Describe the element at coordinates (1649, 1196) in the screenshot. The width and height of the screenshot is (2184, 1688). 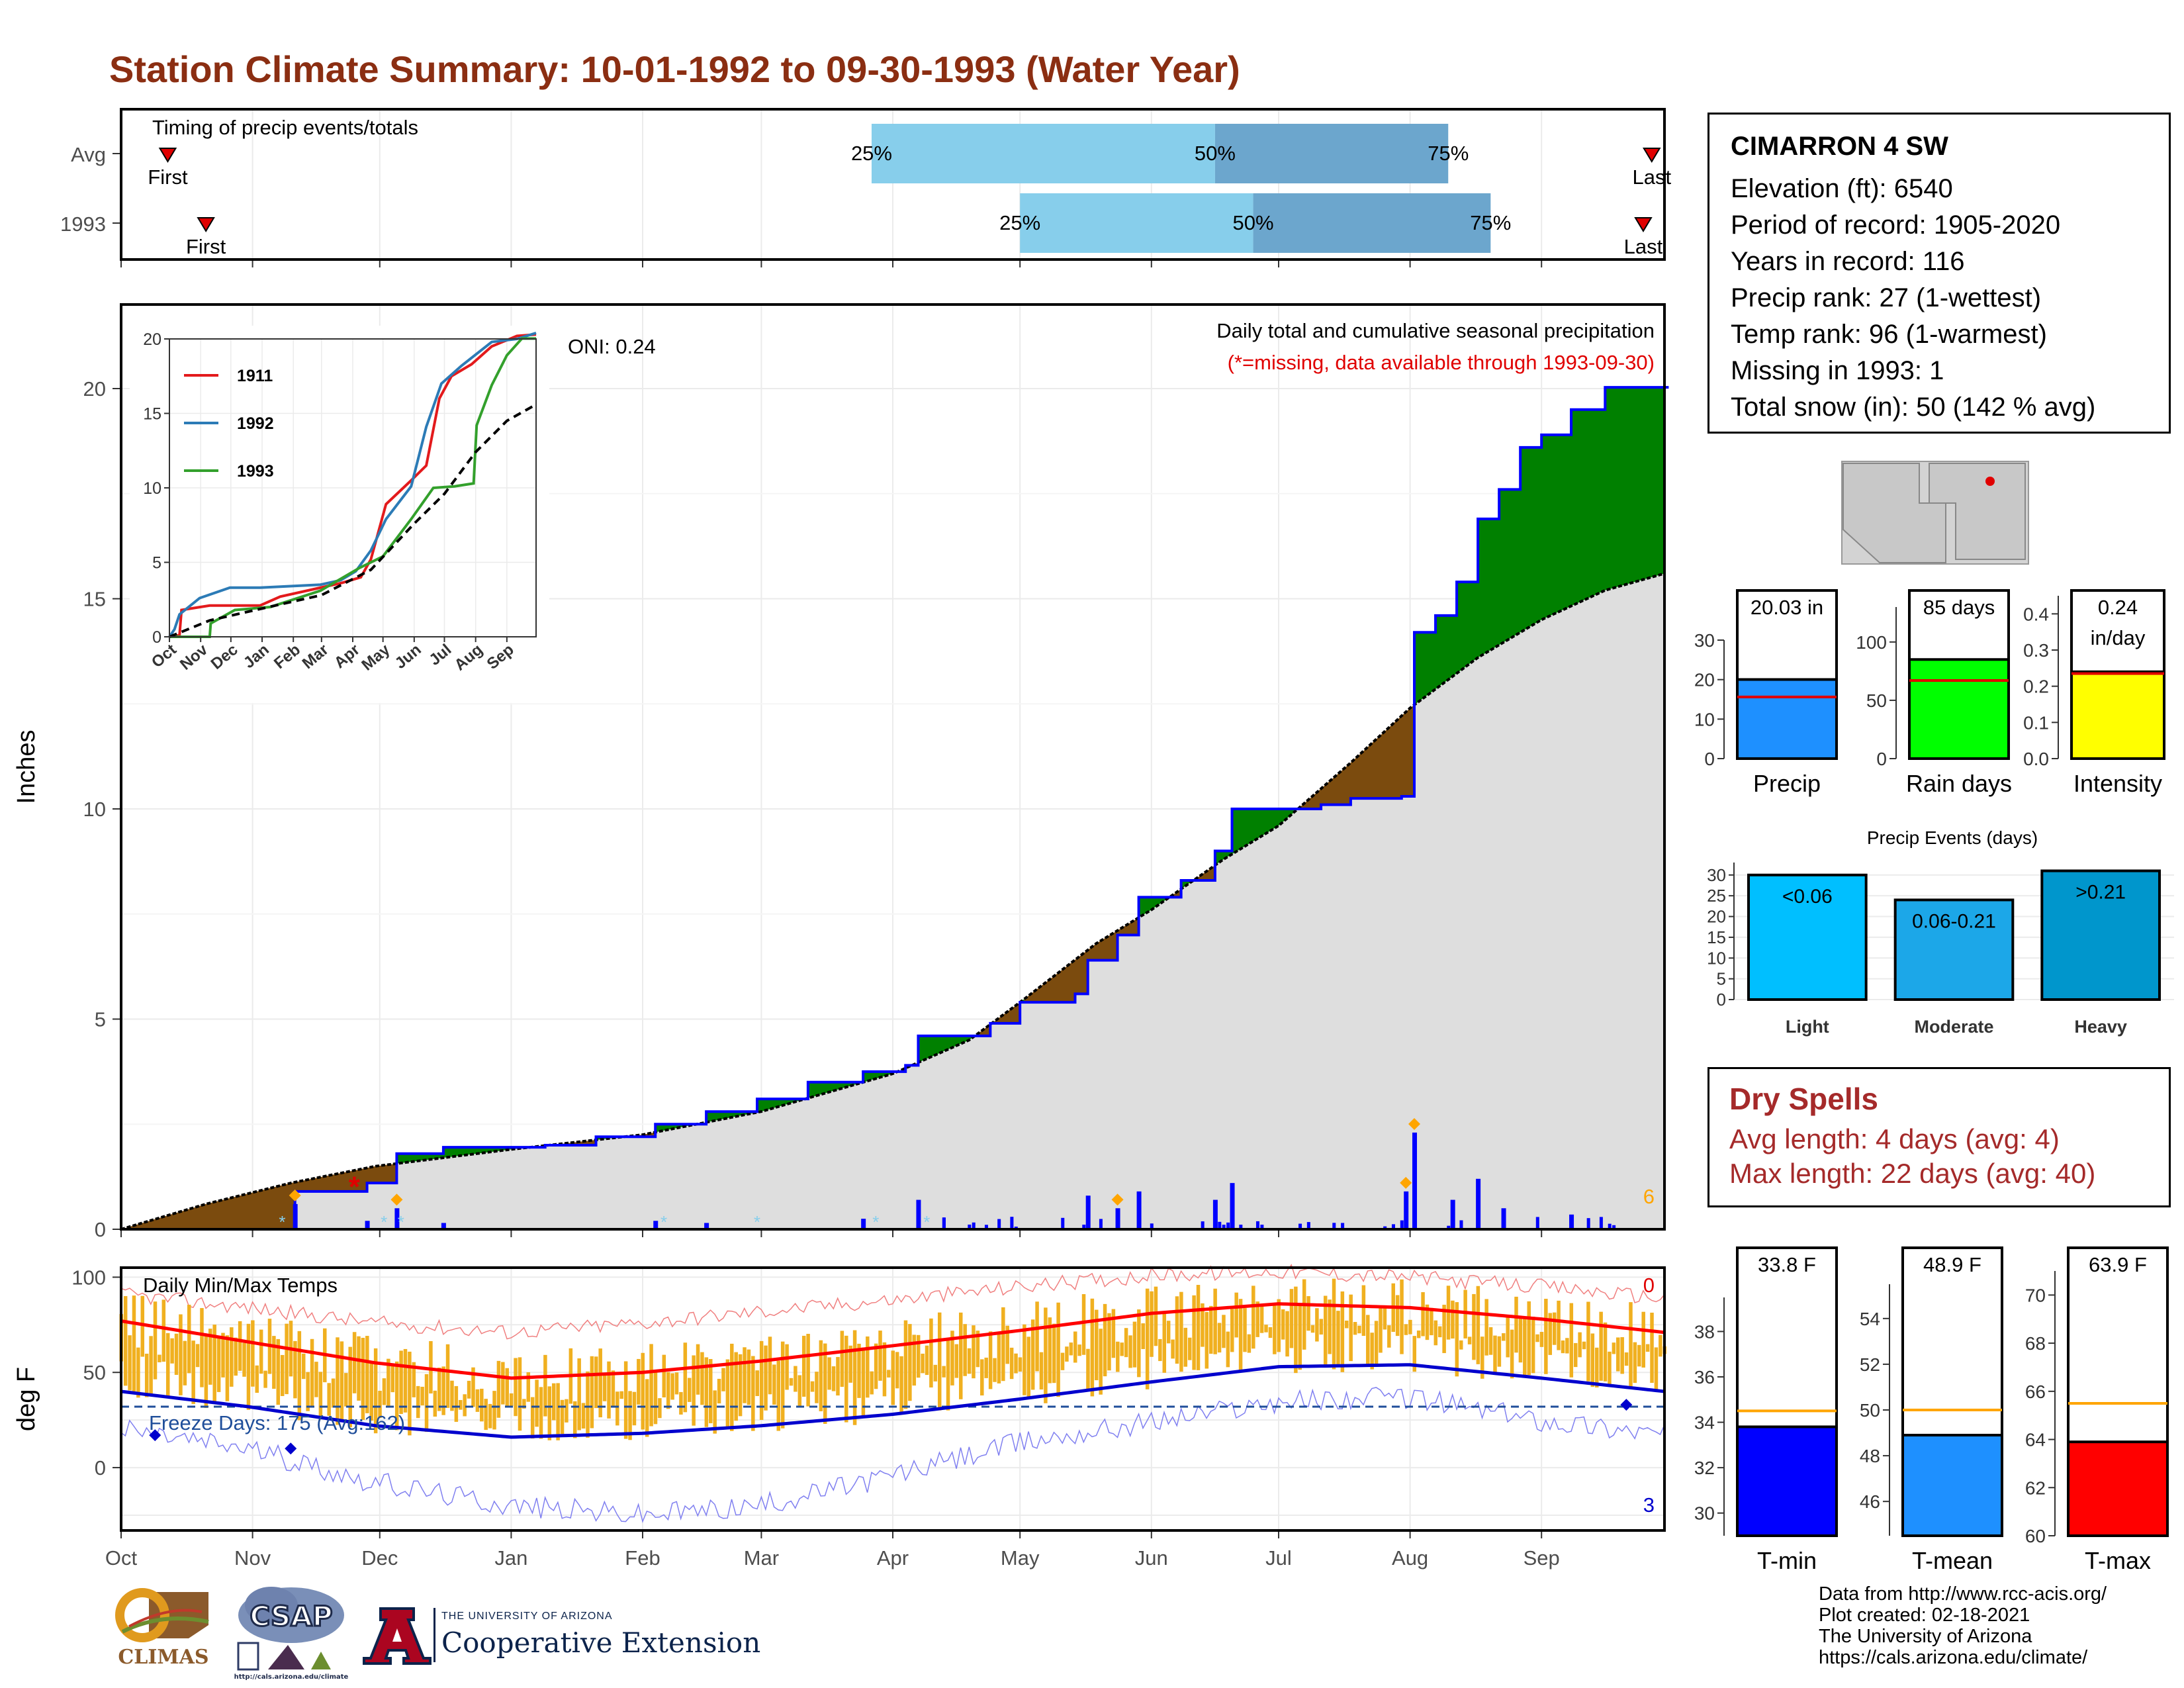
I see `record-count-label: 6` at that location.